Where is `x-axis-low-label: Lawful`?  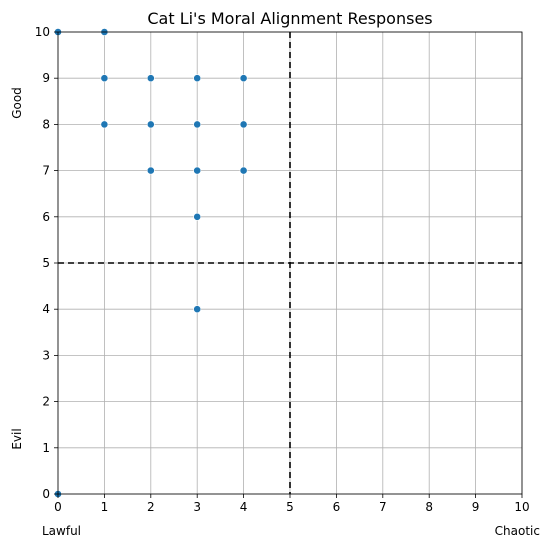 x-axis-low-label: Lawful is located at coordinates (61, 531).